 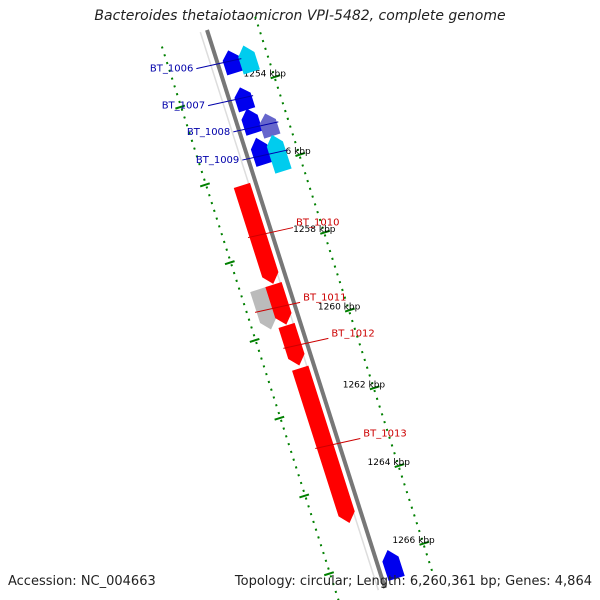 What do you see at coordinates (217, 160) in the screenshot?
I see `gene-label-bt-1009: BT_1009` at bounding box center [217, 160].